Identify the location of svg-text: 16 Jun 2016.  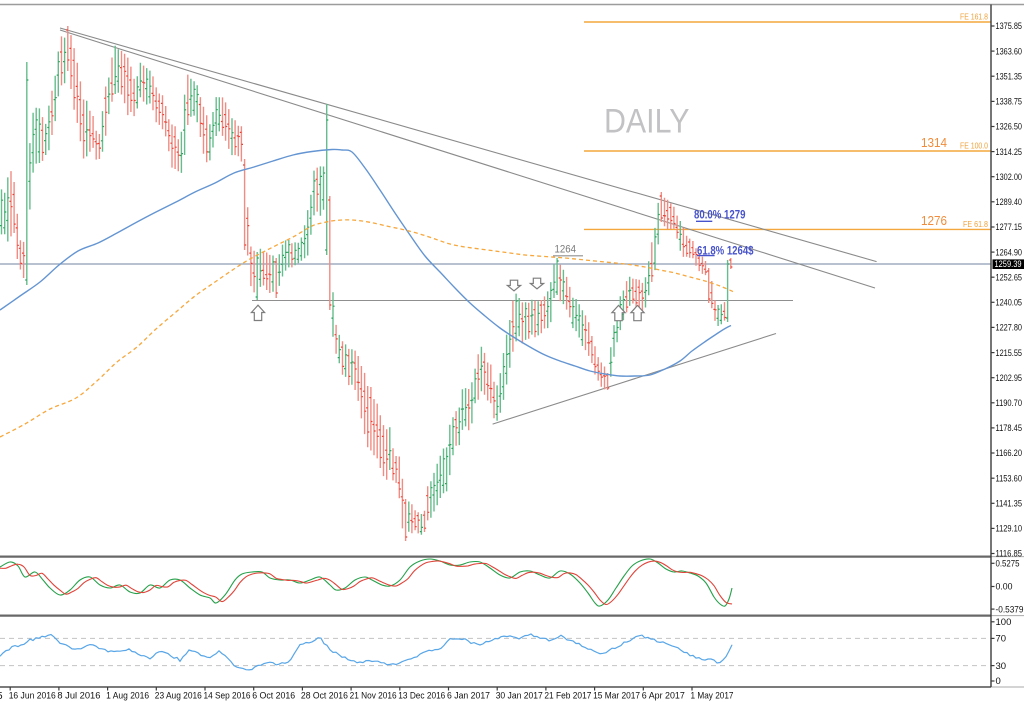
(32, 696).